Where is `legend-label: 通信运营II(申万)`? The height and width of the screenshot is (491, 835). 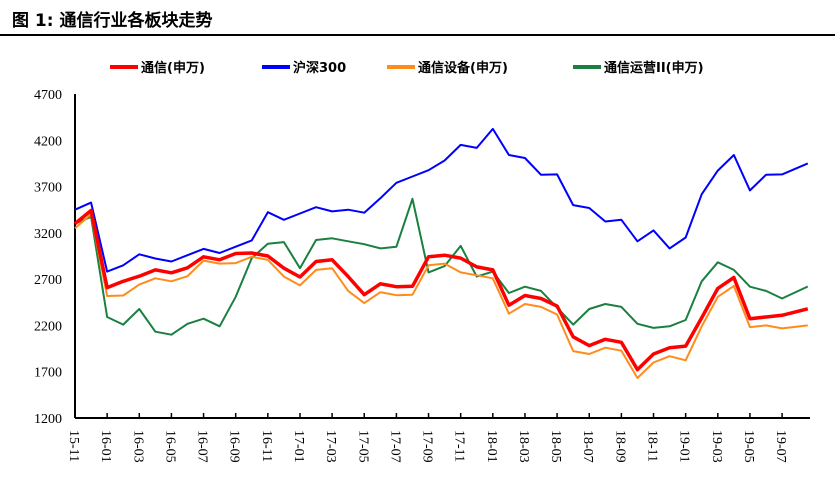
legend-label: 通信运营II(申万) is located at coordinates (654, 68).